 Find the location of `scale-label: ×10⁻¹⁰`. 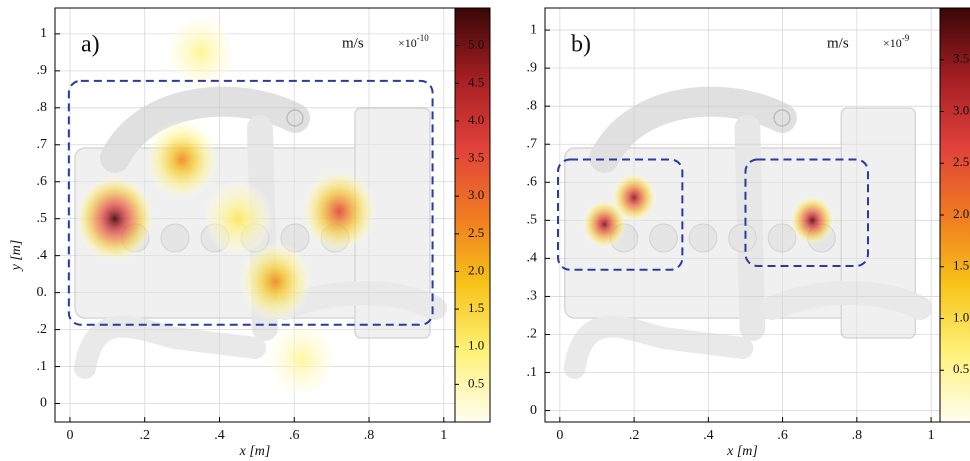

scale-label: ×10⁻¹⁰ is located at coordinates (413, 41).